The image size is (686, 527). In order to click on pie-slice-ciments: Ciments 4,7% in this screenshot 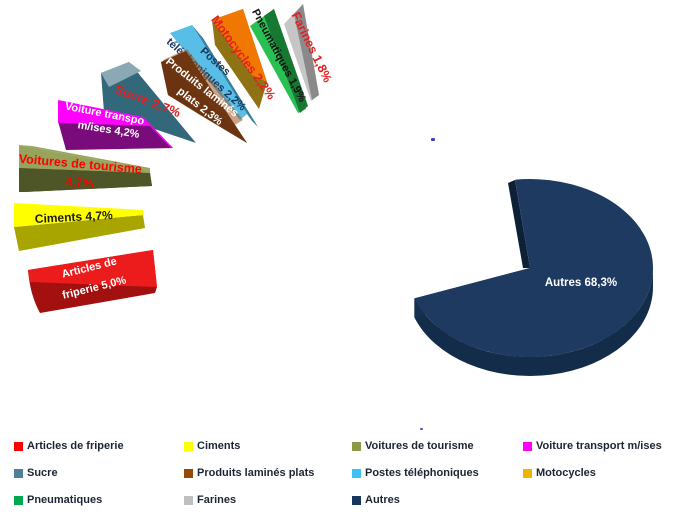, I will do `click(79, 227)`.